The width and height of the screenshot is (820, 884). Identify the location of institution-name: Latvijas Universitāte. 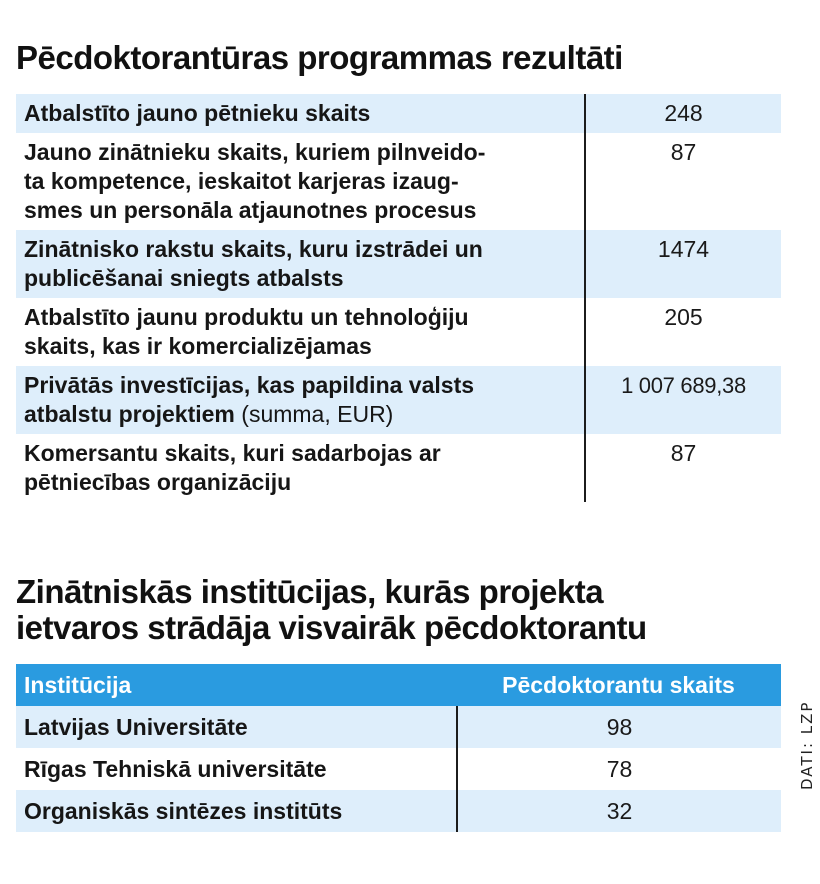
(136, 726).